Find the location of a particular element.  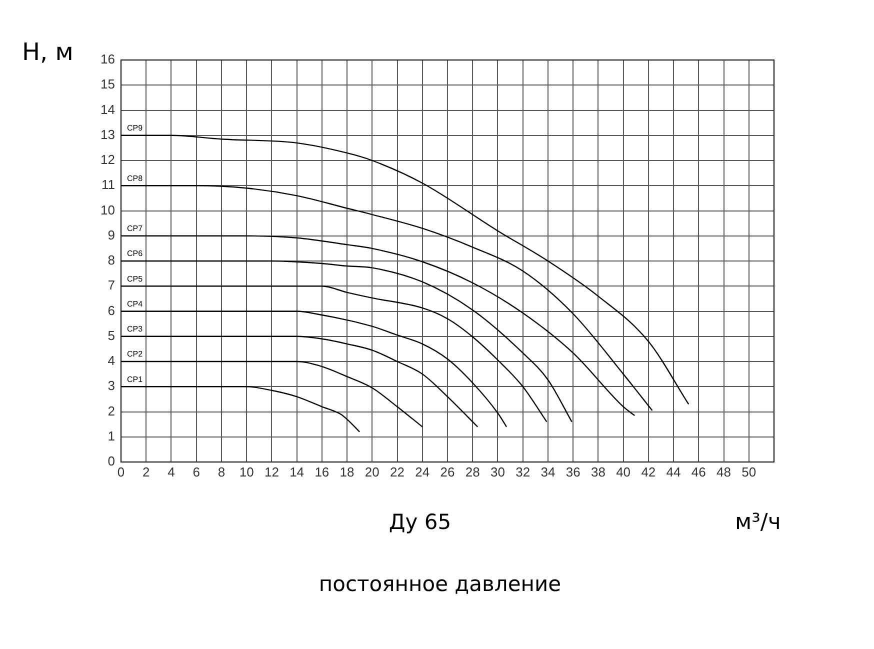

x-tick-label: 2 is located at coordinates (146, 472).